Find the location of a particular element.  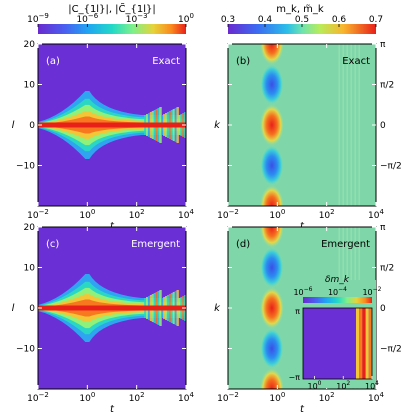

colorbar-left-tick-label: 10⁻⁹ is located at coordinates (38, 18).